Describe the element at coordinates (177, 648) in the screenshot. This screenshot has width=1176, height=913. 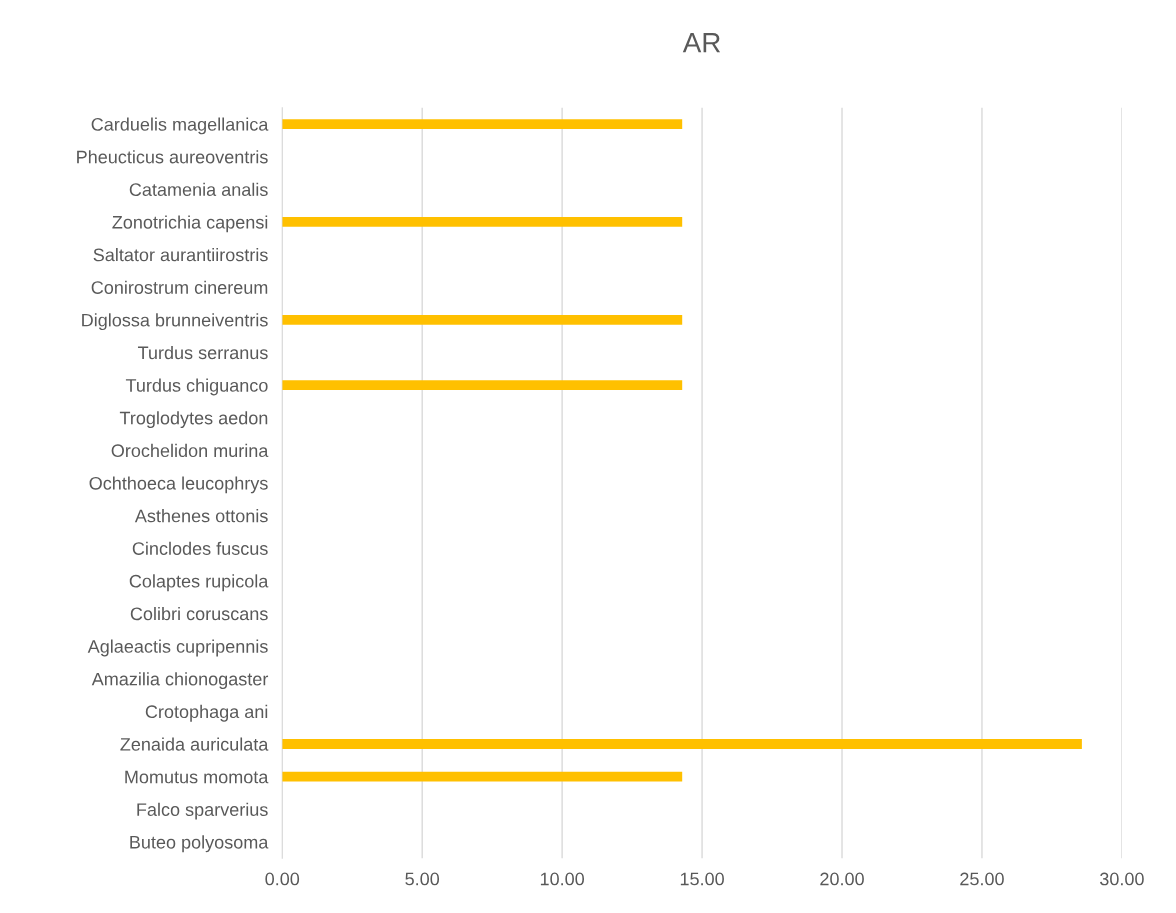
I see `y-tick-label: Aglaeactis cupripennis` at that location.